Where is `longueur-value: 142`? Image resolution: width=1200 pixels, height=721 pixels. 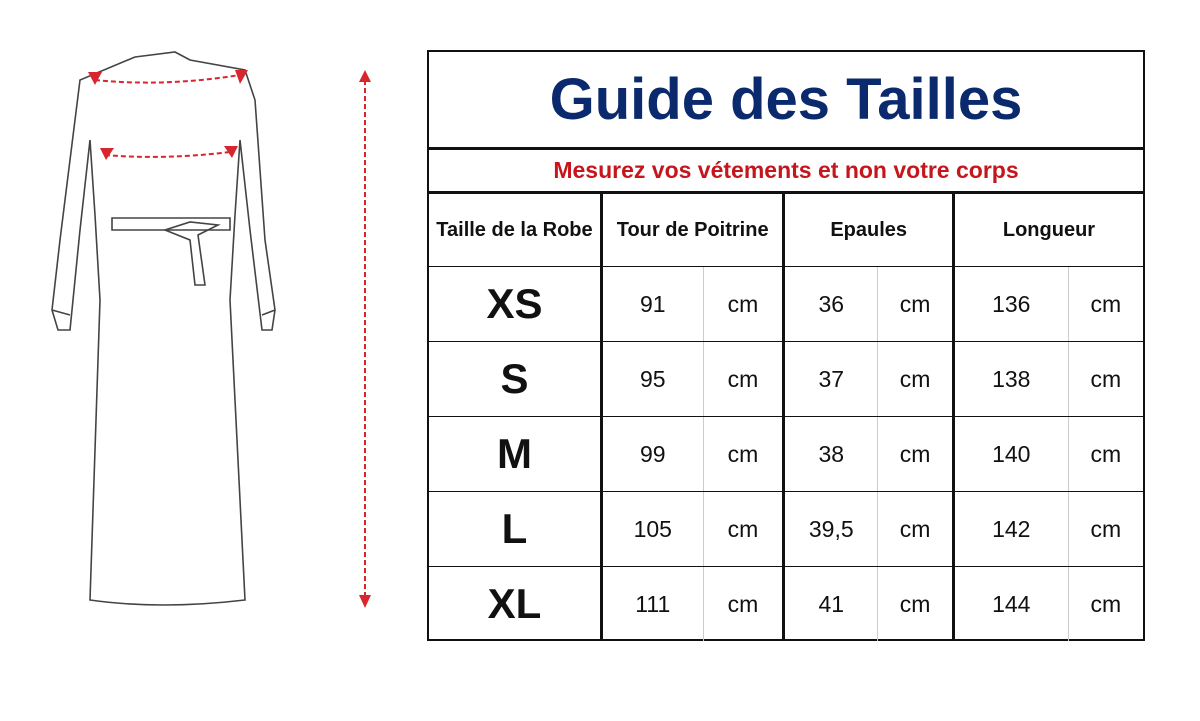
longueur-value: 142 is located at coordinates (1010, 529).